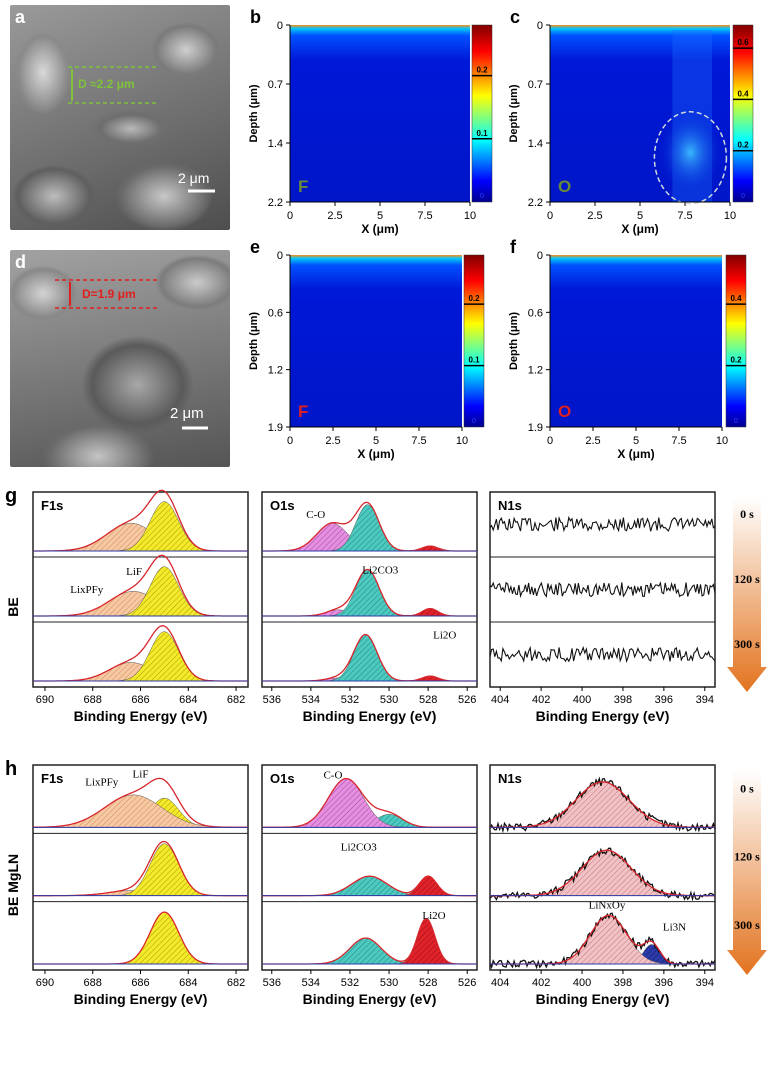  What do you see at coordinates (664, 700) in the screenshot?
I see `xps-xtick: 396` at bounding box center [664, 700].